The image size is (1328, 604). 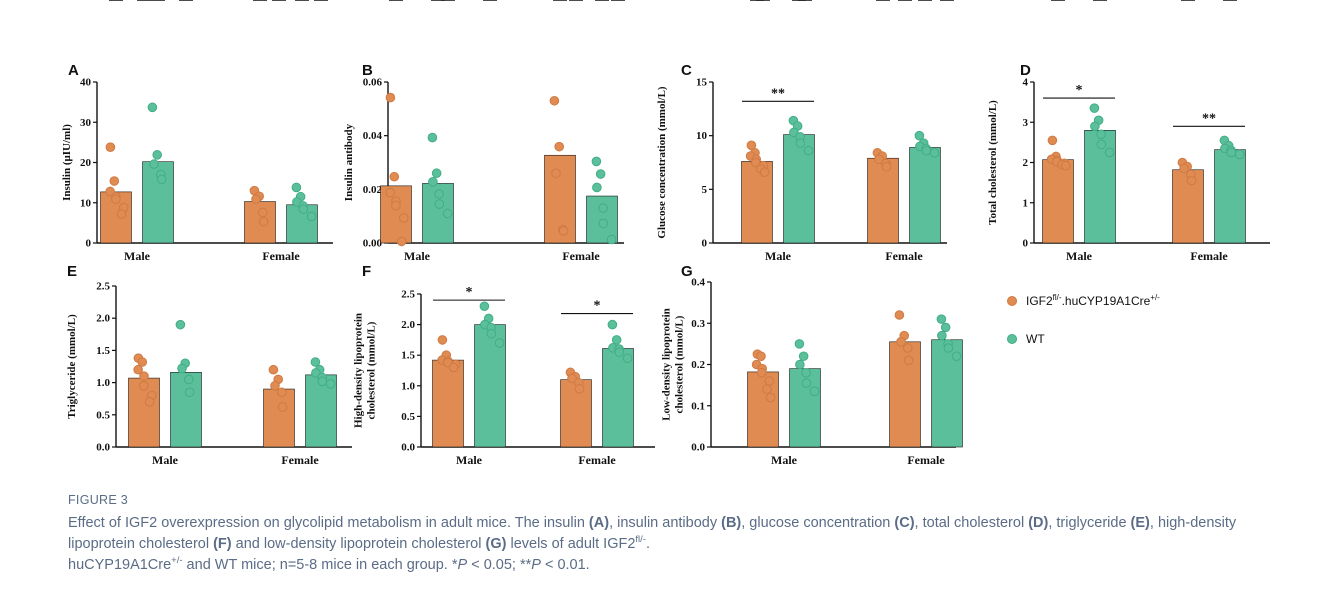 I want to click on legend-igf2-main: IGF2, so click(x=1039, y=301).